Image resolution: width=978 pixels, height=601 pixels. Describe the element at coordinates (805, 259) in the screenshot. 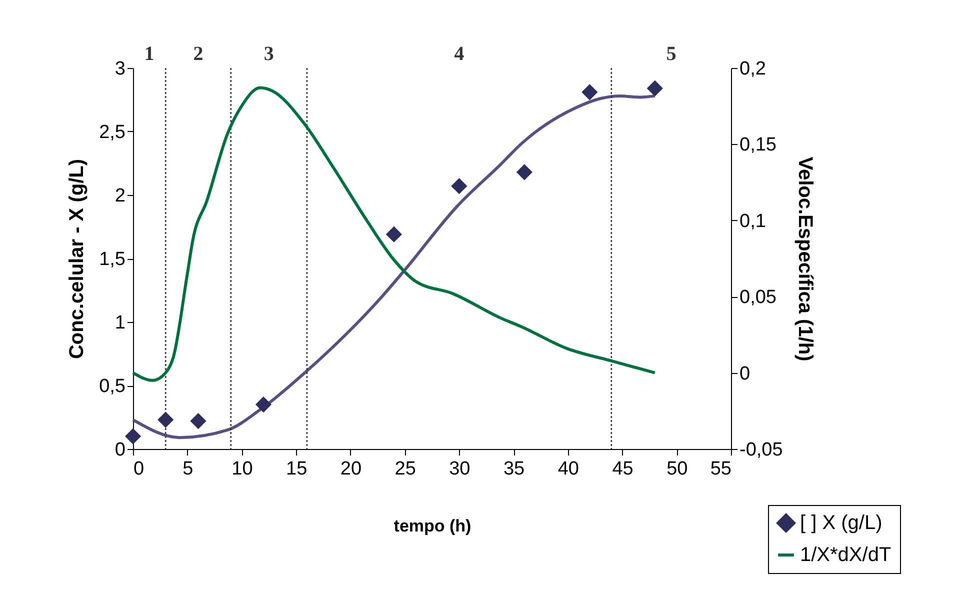

I see `y2-axis-title: Veloc.Específica (1/h)` at that location.